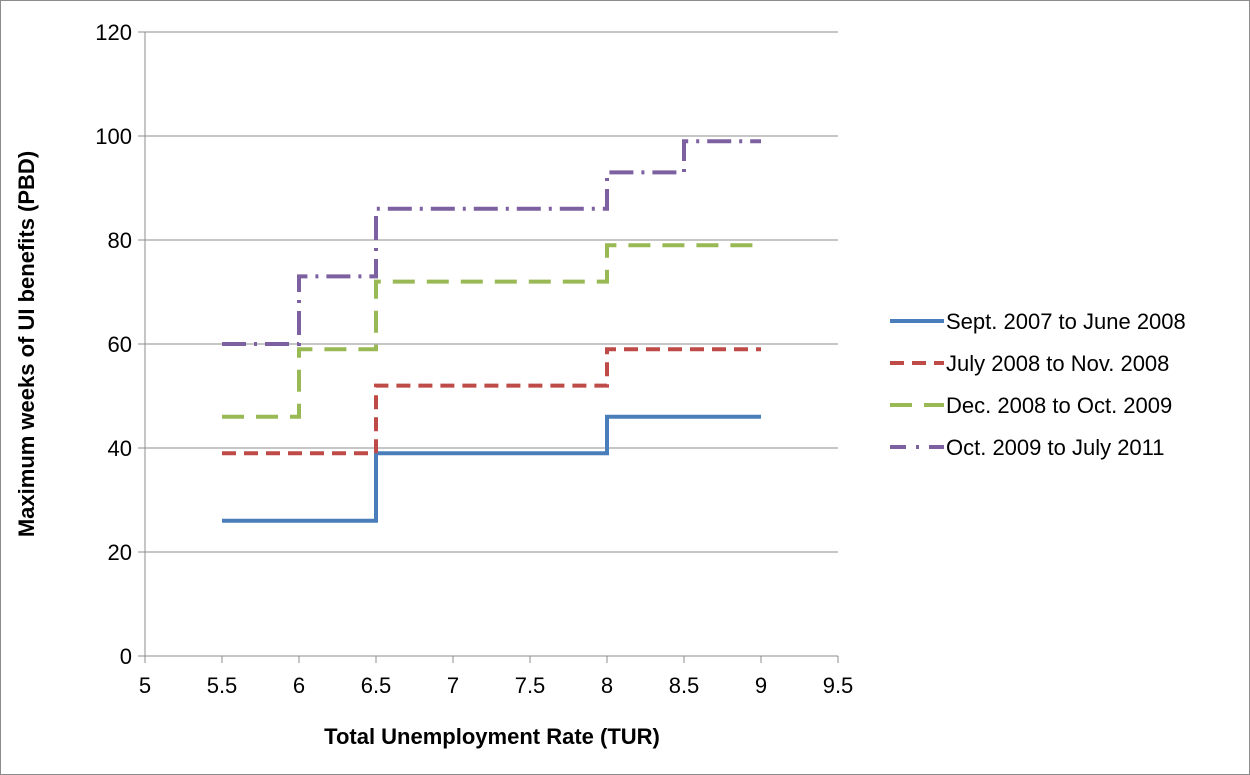 This screenshot has width=1250, height=775. Describe the element at coordinates (120, 448) in the screenshot. I see `y-tick-label: 40` at that location.